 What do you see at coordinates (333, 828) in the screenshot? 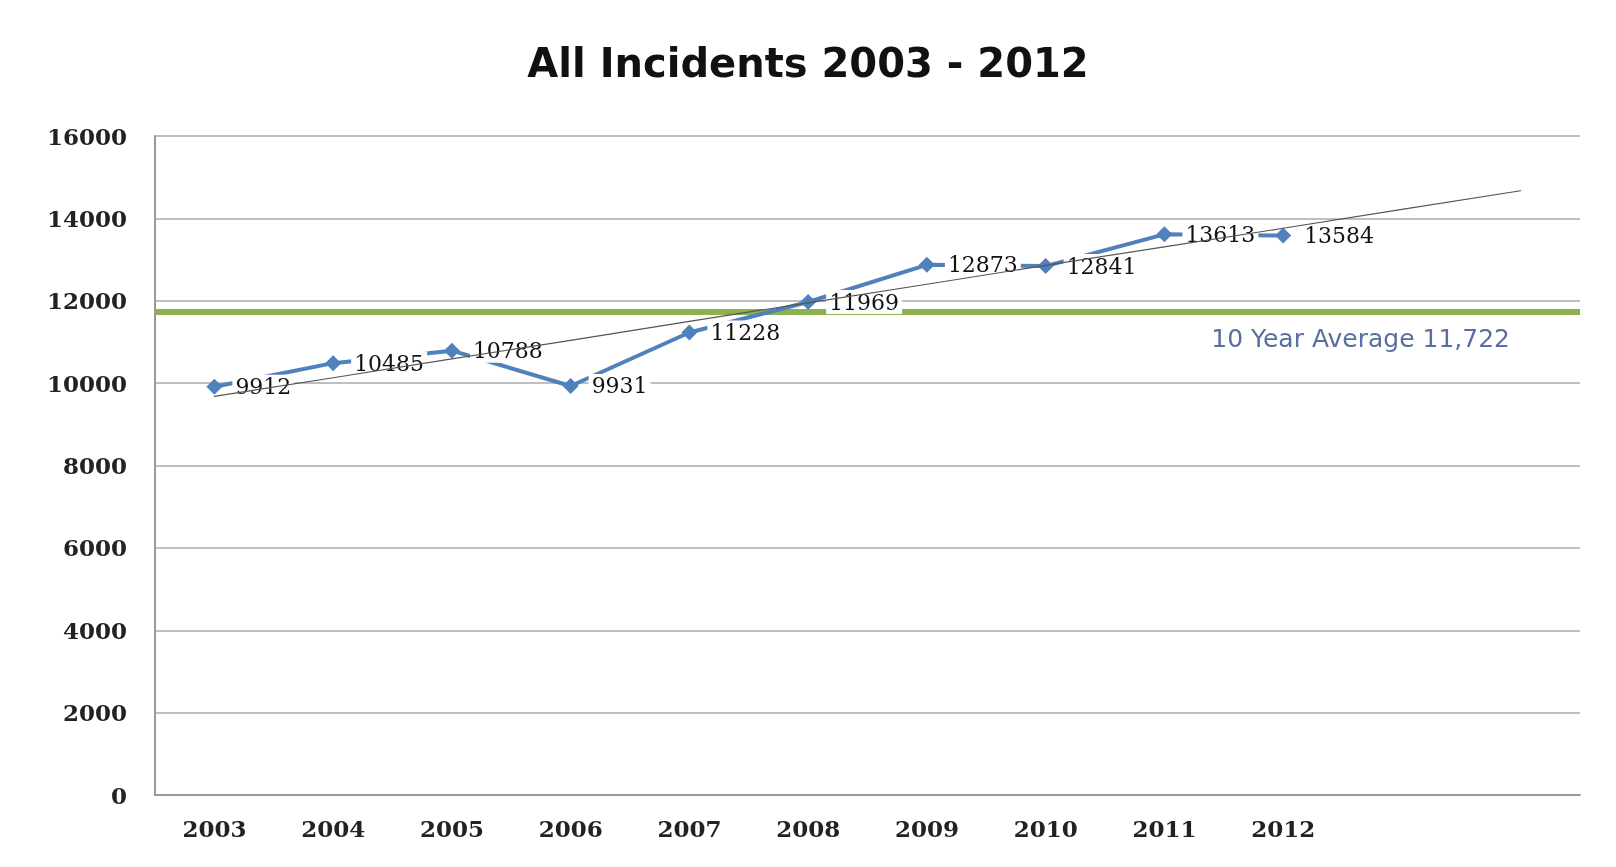
I see `x-tick-label: 2004` at bounding box center [333, 828].